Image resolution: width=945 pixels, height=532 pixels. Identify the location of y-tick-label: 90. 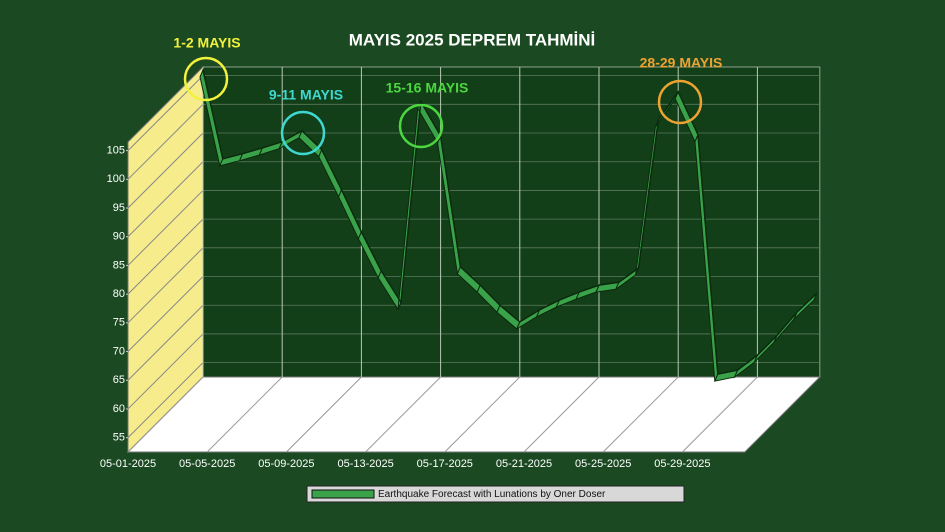
(119, 237).